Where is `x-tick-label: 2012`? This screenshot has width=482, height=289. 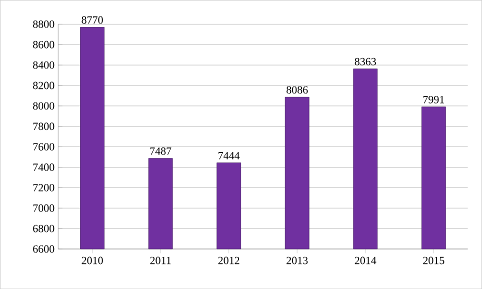 x-tick-label: 2012 is located at coordinates (229, 260).